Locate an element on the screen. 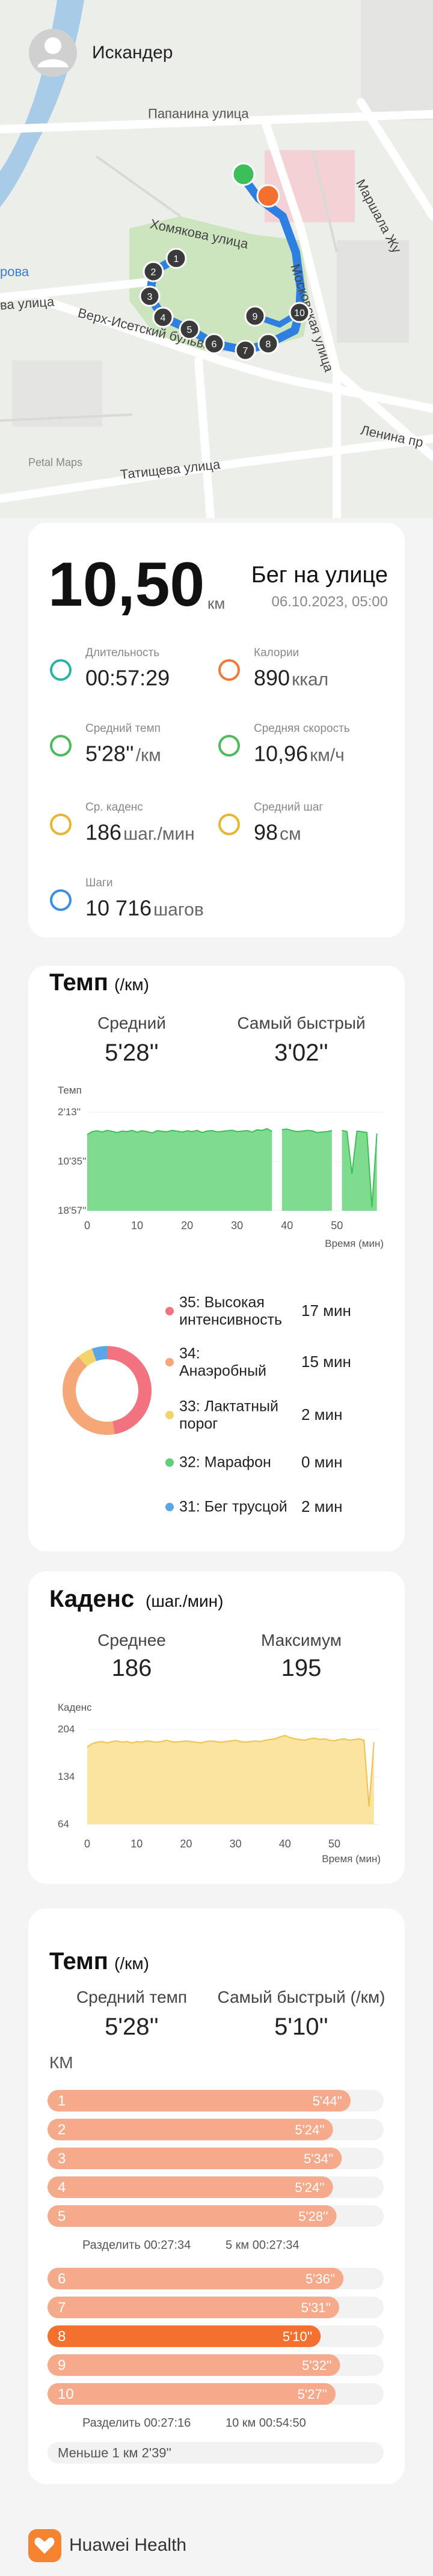 This screenshot has width=433, height=2576. metric-unit: шагов is located at coordinates (178, 910).